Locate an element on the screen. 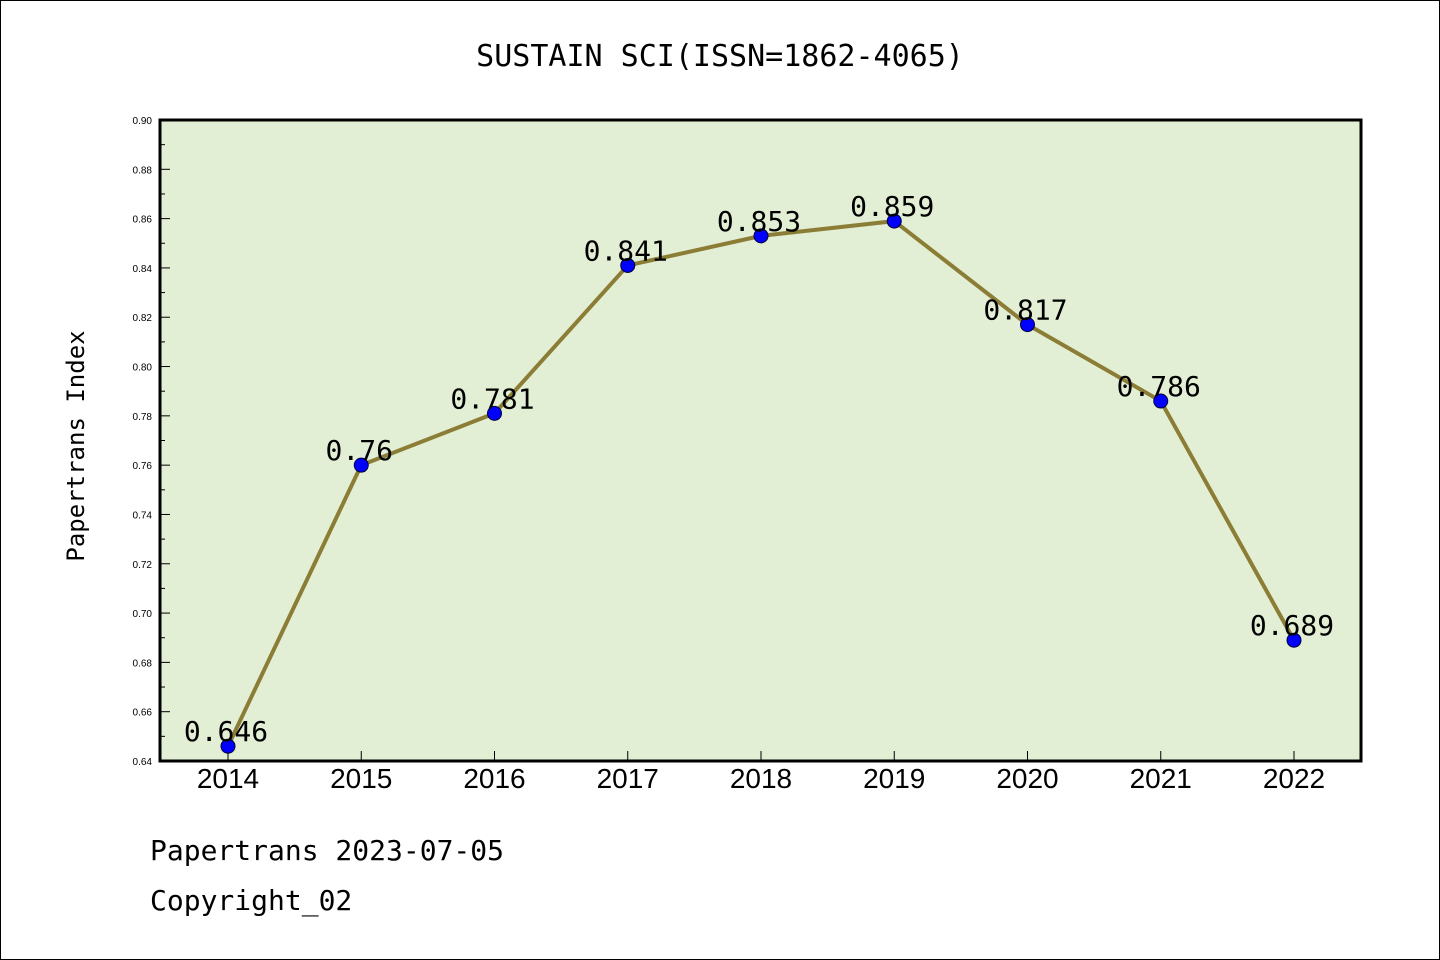 This screenshot has height=960, width=1440. y-tick-label: 0.64 is located at coordinates (143, 762).